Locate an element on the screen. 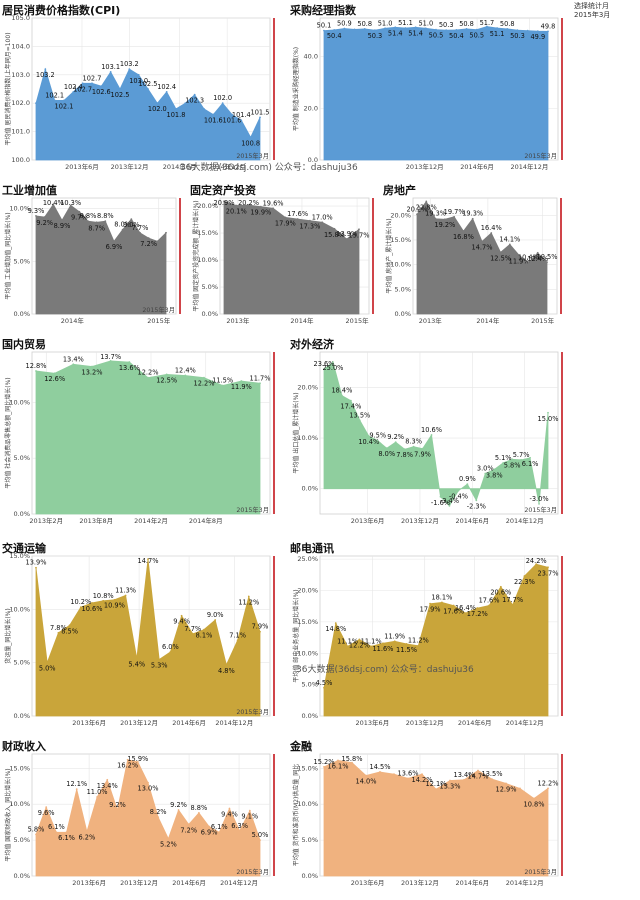  data-label: 10.4% is located at coordinates (528, 258).